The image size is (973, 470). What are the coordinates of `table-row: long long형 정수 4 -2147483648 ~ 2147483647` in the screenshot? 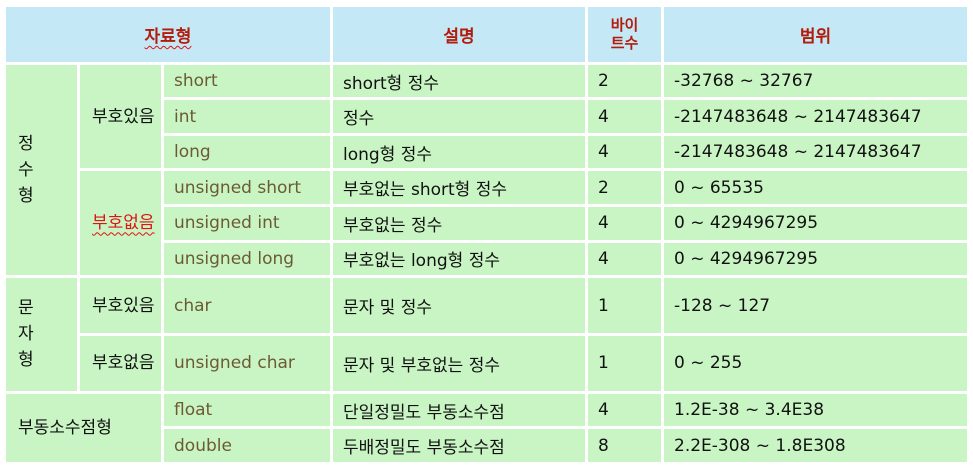 It's located at (486, 152).